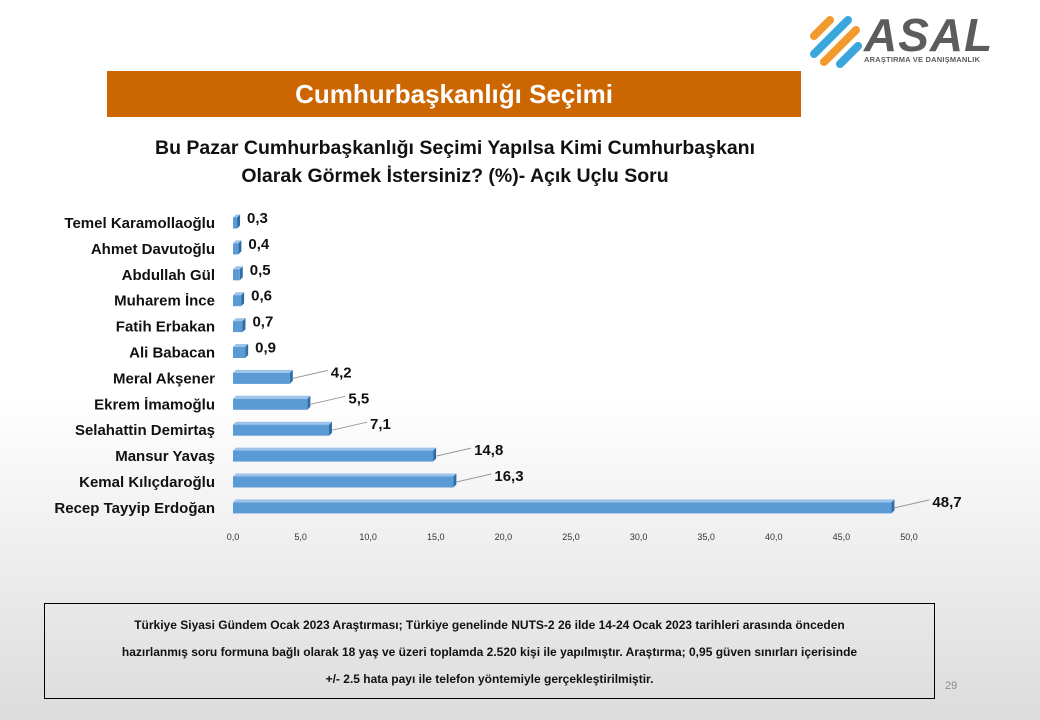 The width and height of the screenshot is (1040, 720). Describe the element at coordinates (257, 218) in the screenshot. I see `value-label: 0,3` at that location.